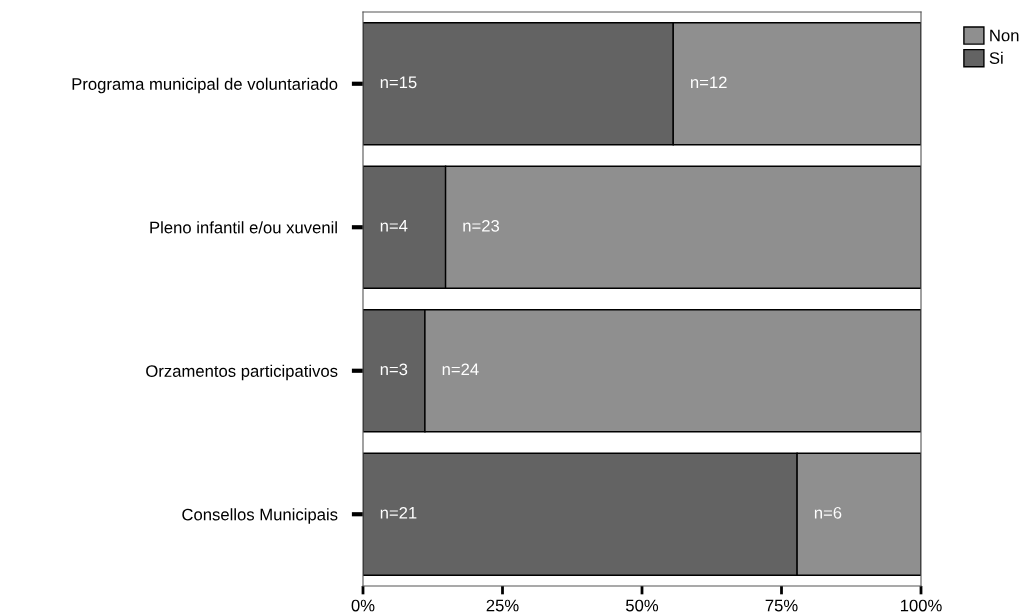 Image resolution: width=1035 pixels, height=616 pixels. What do you see at coordinates (394, 226) in the screenshot?
I see `annotation: n=4` at bounding box center [394, 226].